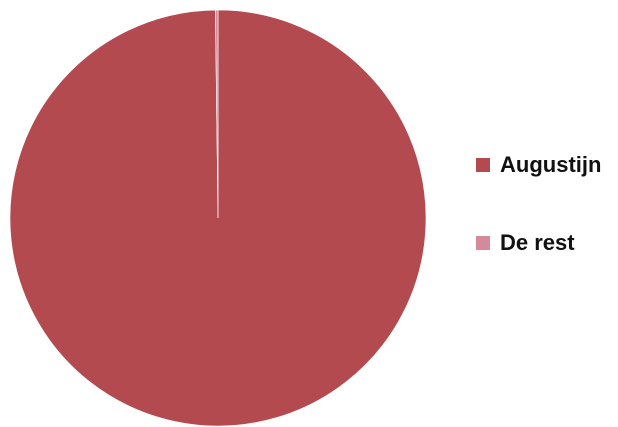  What do you see at coordinates (483, 243) in the screenshot?
I see `legend-swatch-de-rest` at bounding box center [483, 243].